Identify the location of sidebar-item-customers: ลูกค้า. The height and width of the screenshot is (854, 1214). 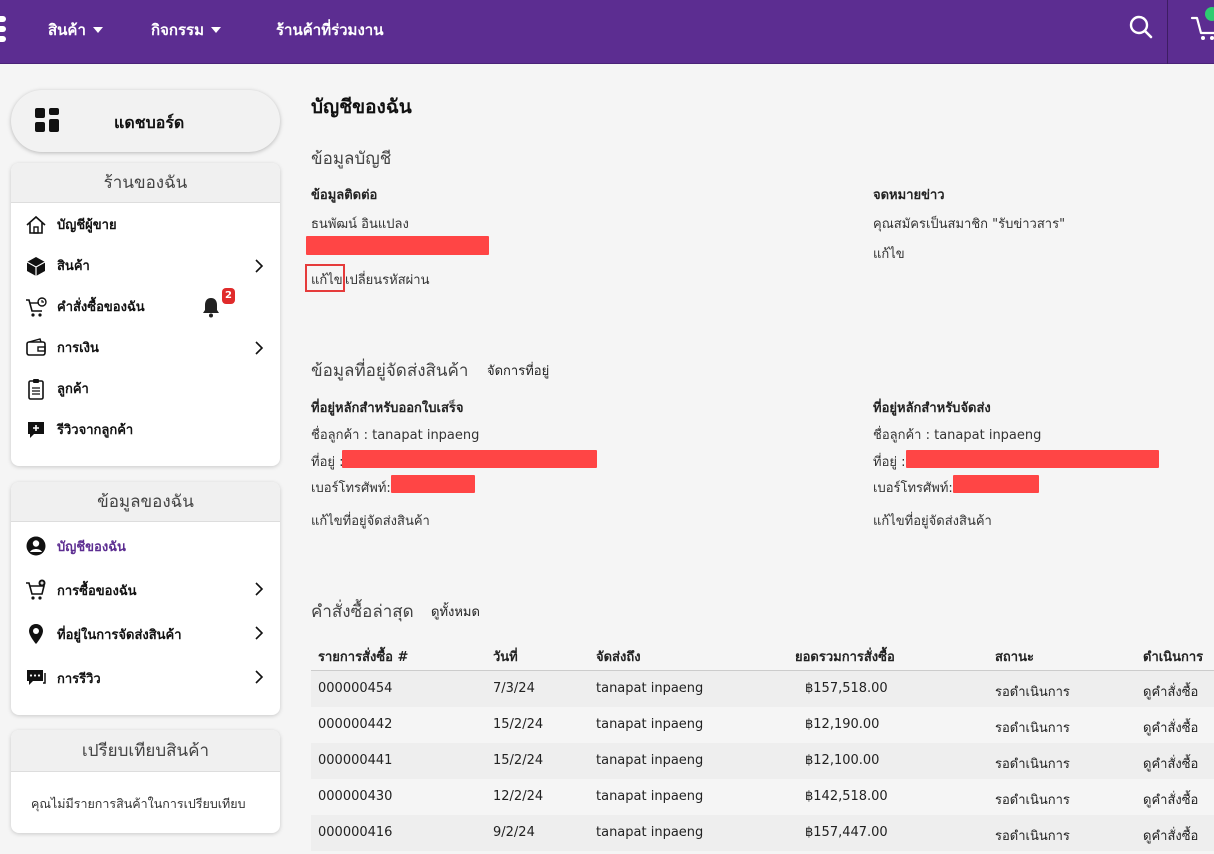
(145, 388).